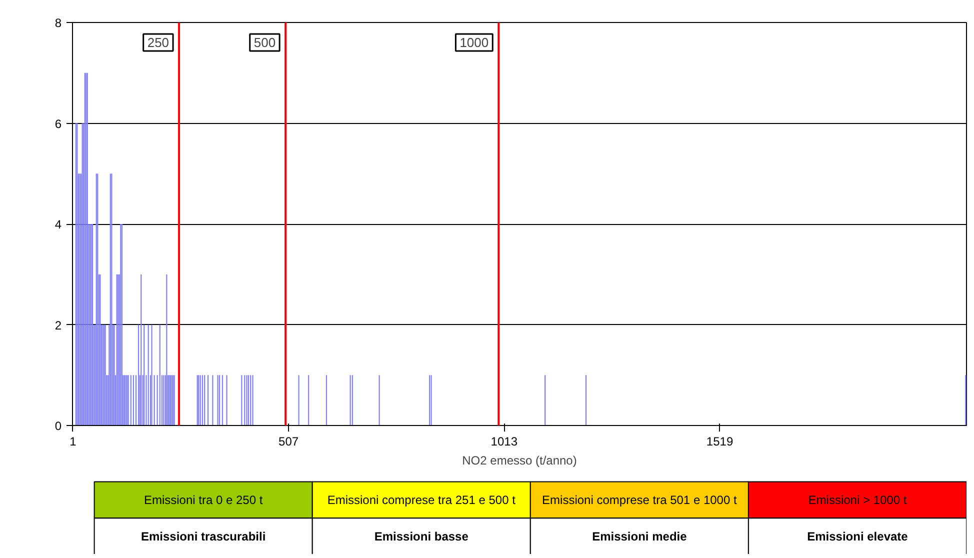 This screenshot has height=558, width=974. I want to click on y-tick-label: 6, so click(58, 123).